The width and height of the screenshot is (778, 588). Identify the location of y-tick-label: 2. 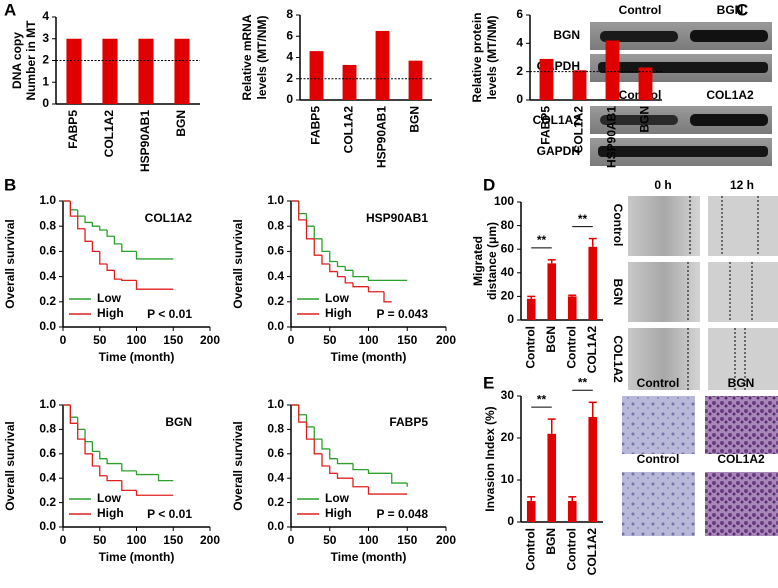
(289, 78).